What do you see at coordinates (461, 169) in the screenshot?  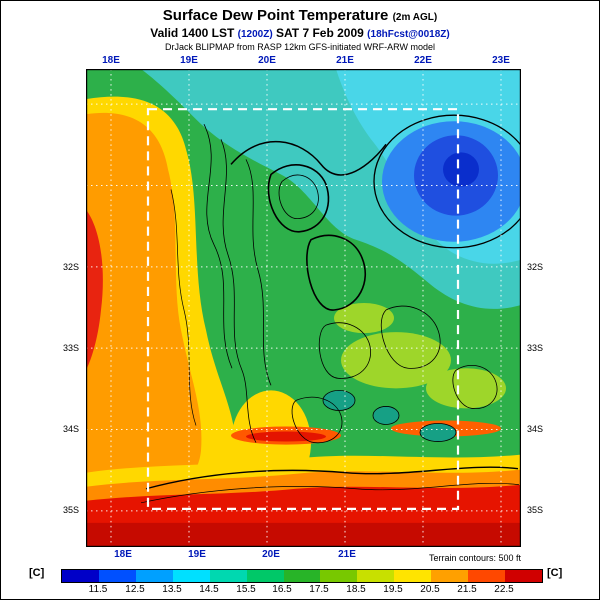 I see `region-blue-center` at bounding box center [461, 169].